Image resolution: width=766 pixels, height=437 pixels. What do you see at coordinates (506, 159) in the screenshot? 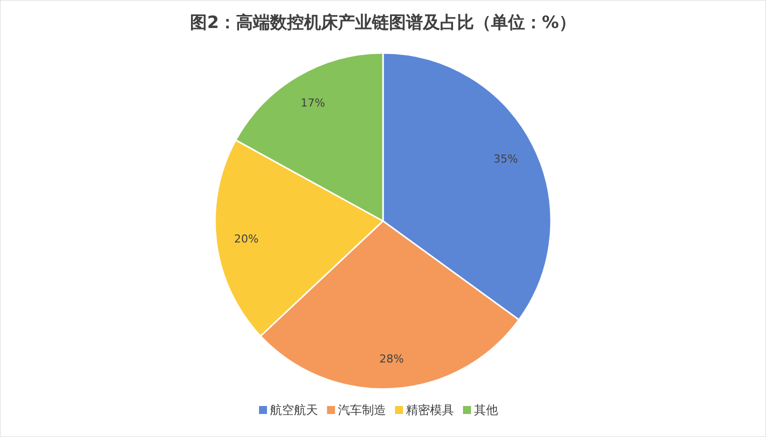
I see `data-label: 35%` at bounding box center [506, 159].